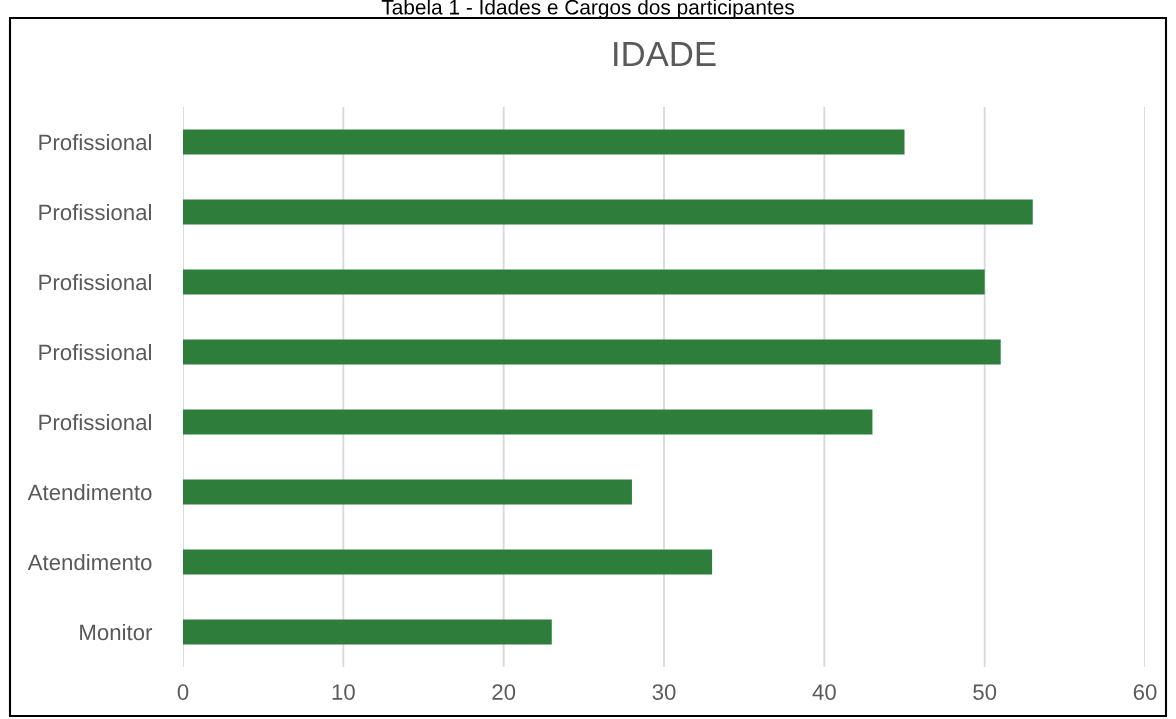  What do you see at coordinates (116, 632) in the screenshot?
I see `y-tick-label: Monitor` at bounding box center [116, 632].